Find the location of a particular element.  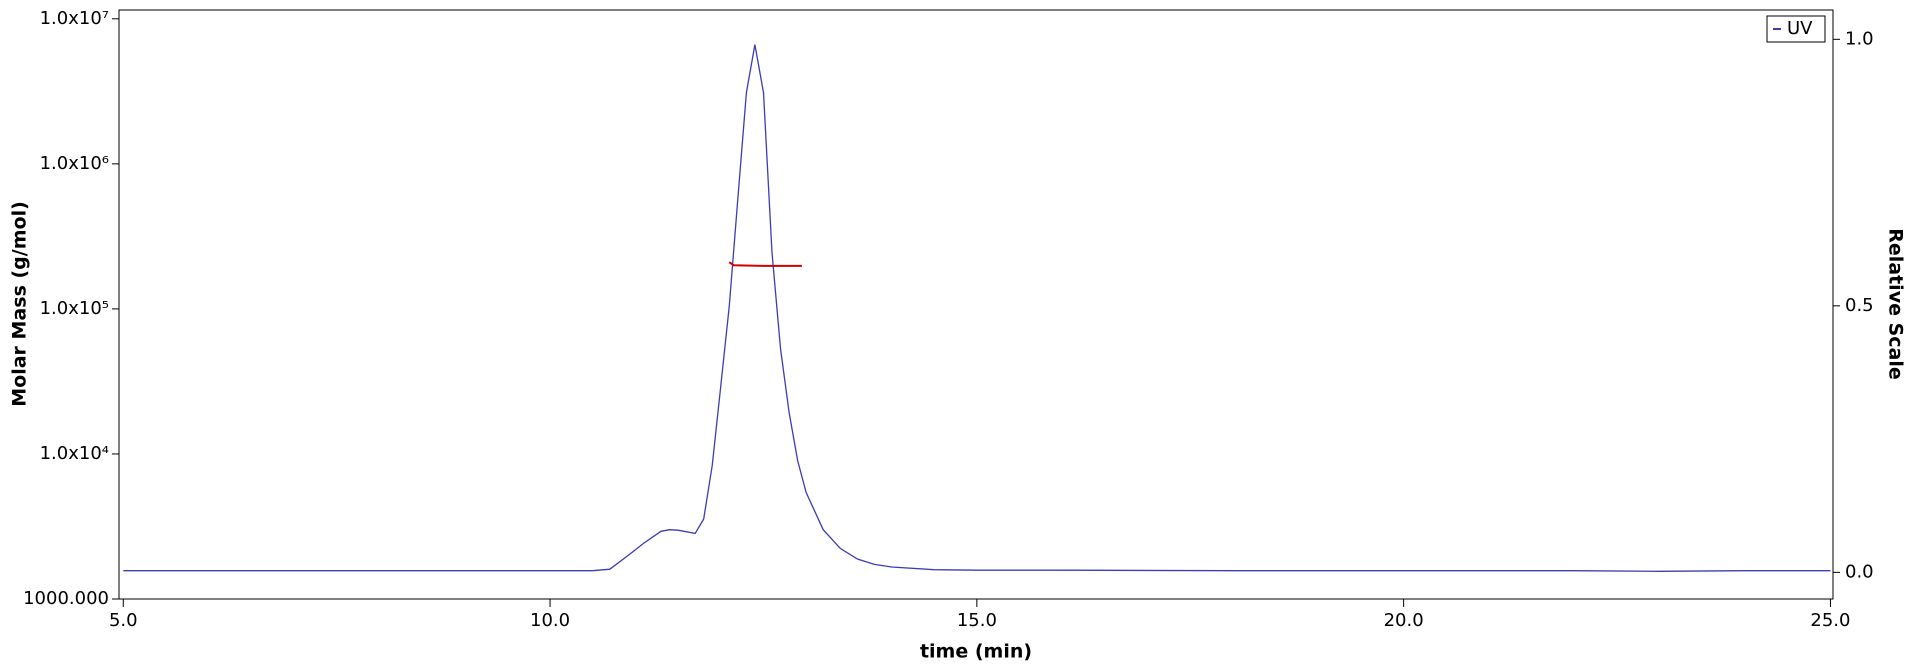

legend-label: UV is located at coordinates (1800, 28).